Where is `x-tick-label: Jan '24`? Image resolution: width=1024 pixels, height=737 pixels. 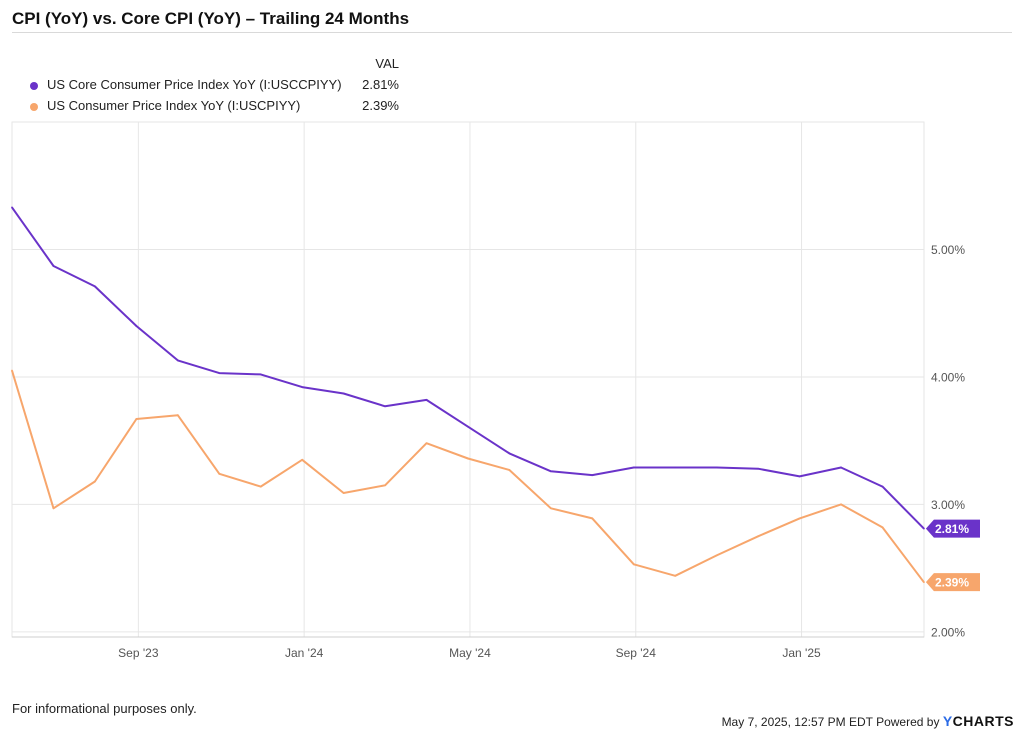 x-tick-label: Jan '24 is located at coordinates (304, 653).